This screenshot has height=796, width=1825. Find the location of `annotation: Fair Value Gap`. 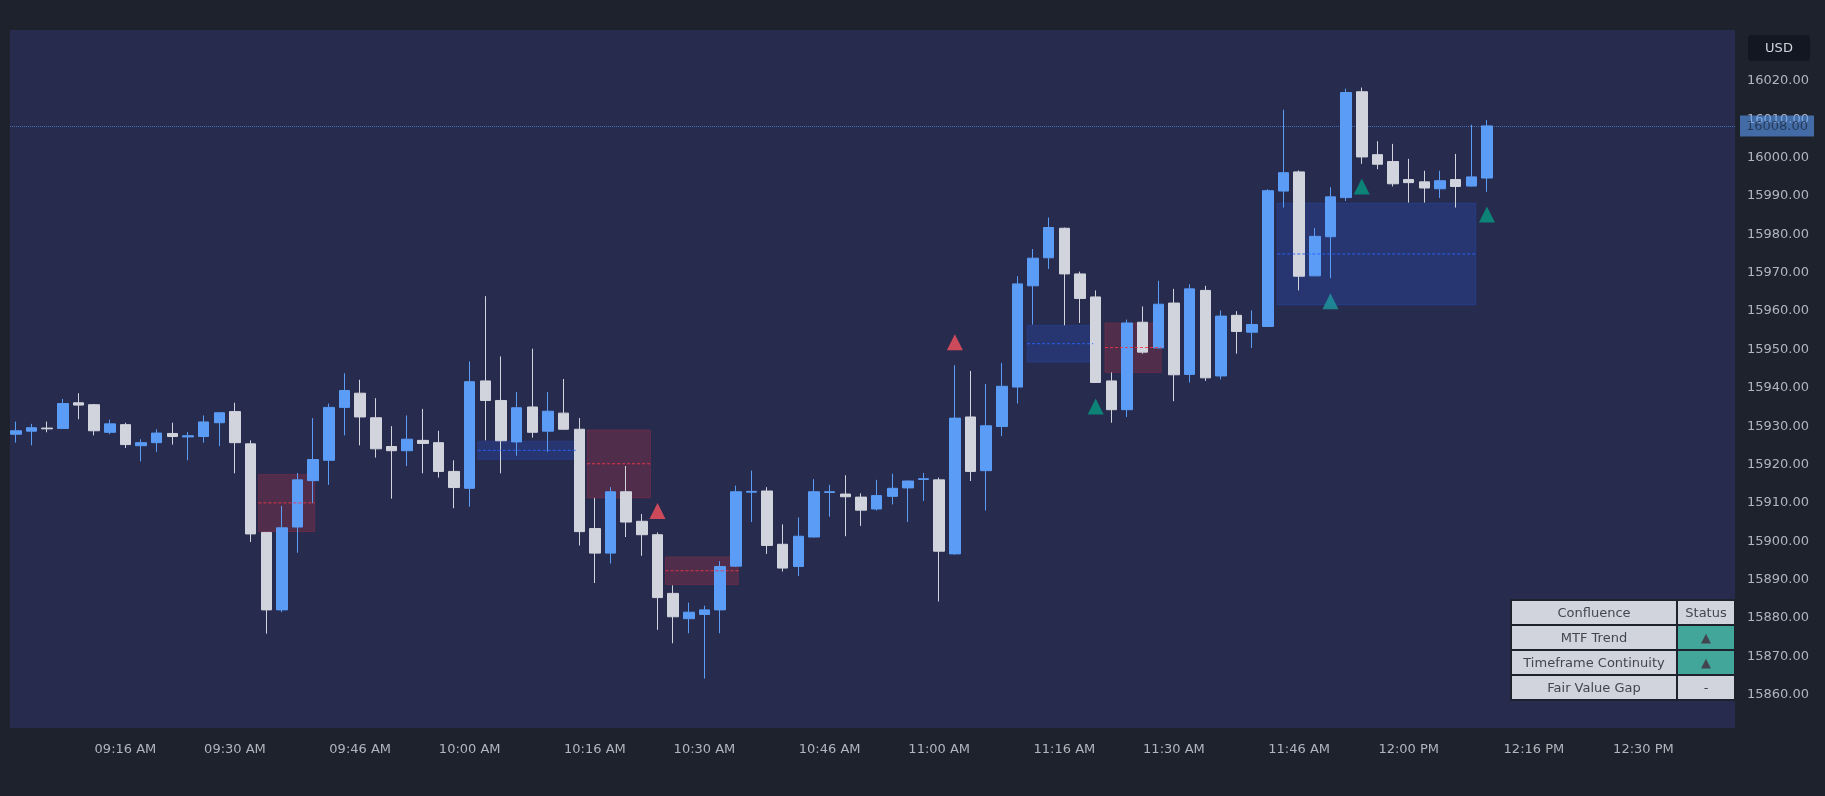

annotation: Fair Value Gap is located at coordinates (1594, 687).